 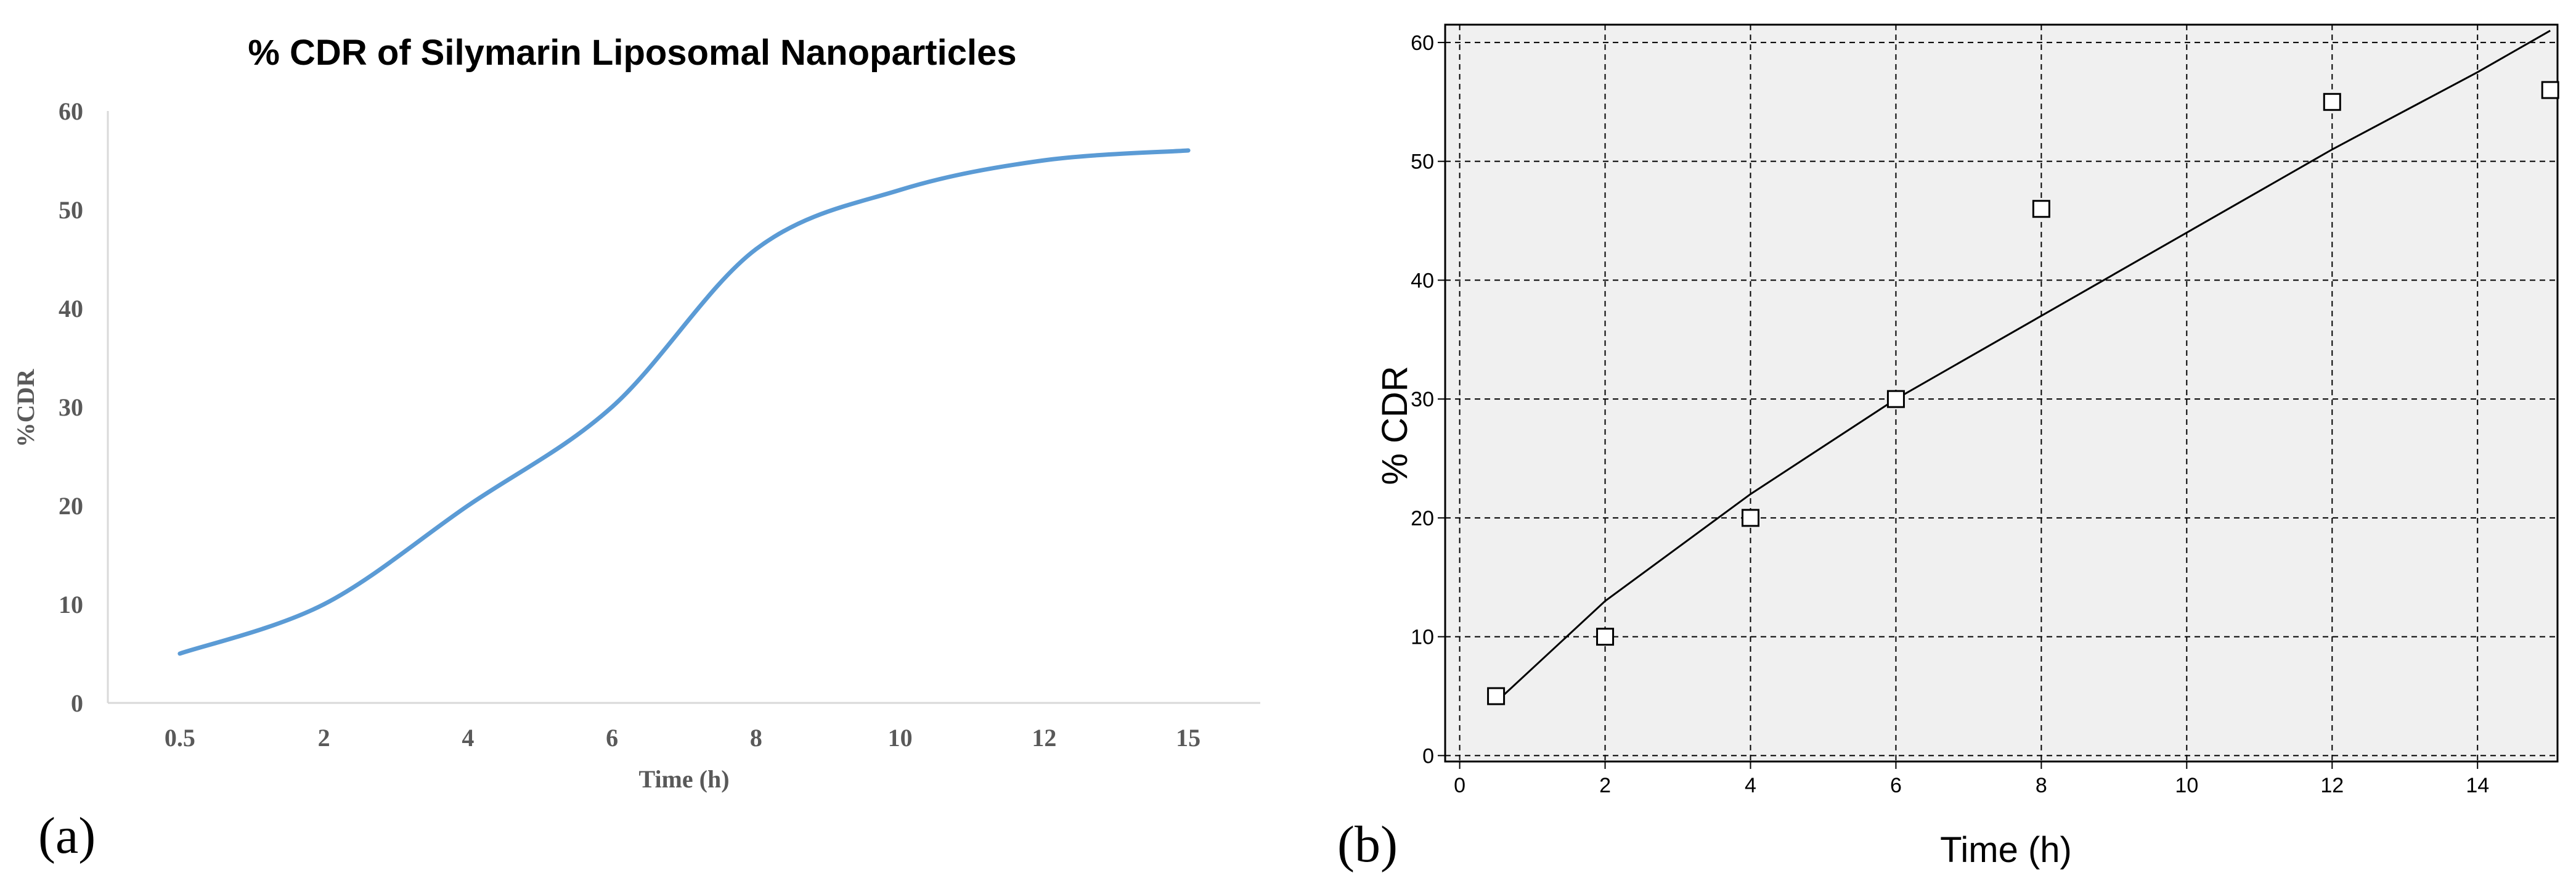 What do you see at coordinates (1428, 756) in the screenshot?
I see `panel-b-y-tick-label: 0` at bounding box center [1428, 756].